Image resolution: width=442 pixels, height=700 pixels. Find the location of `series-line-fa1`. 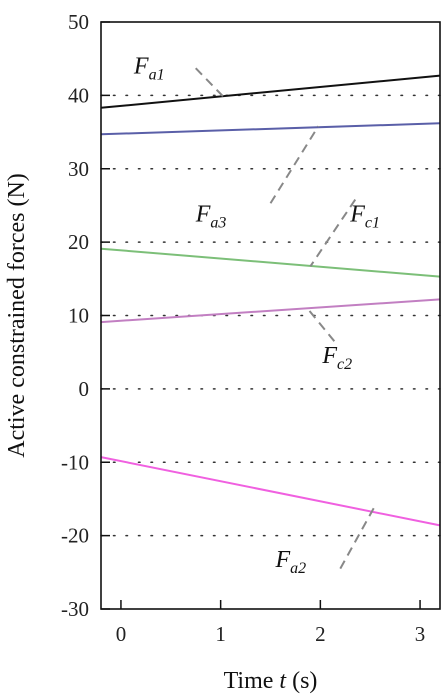

series-line-fa1 is located at coordinates (270, 91).